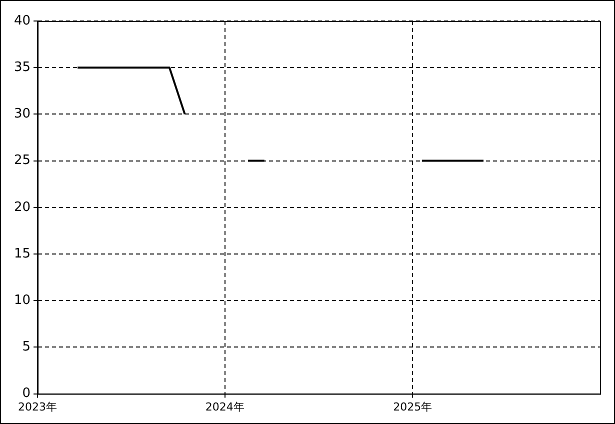  Describe the element at coordinates (38, 407) in the screenshot. I see `x-tick-label: 2023年` at that location.